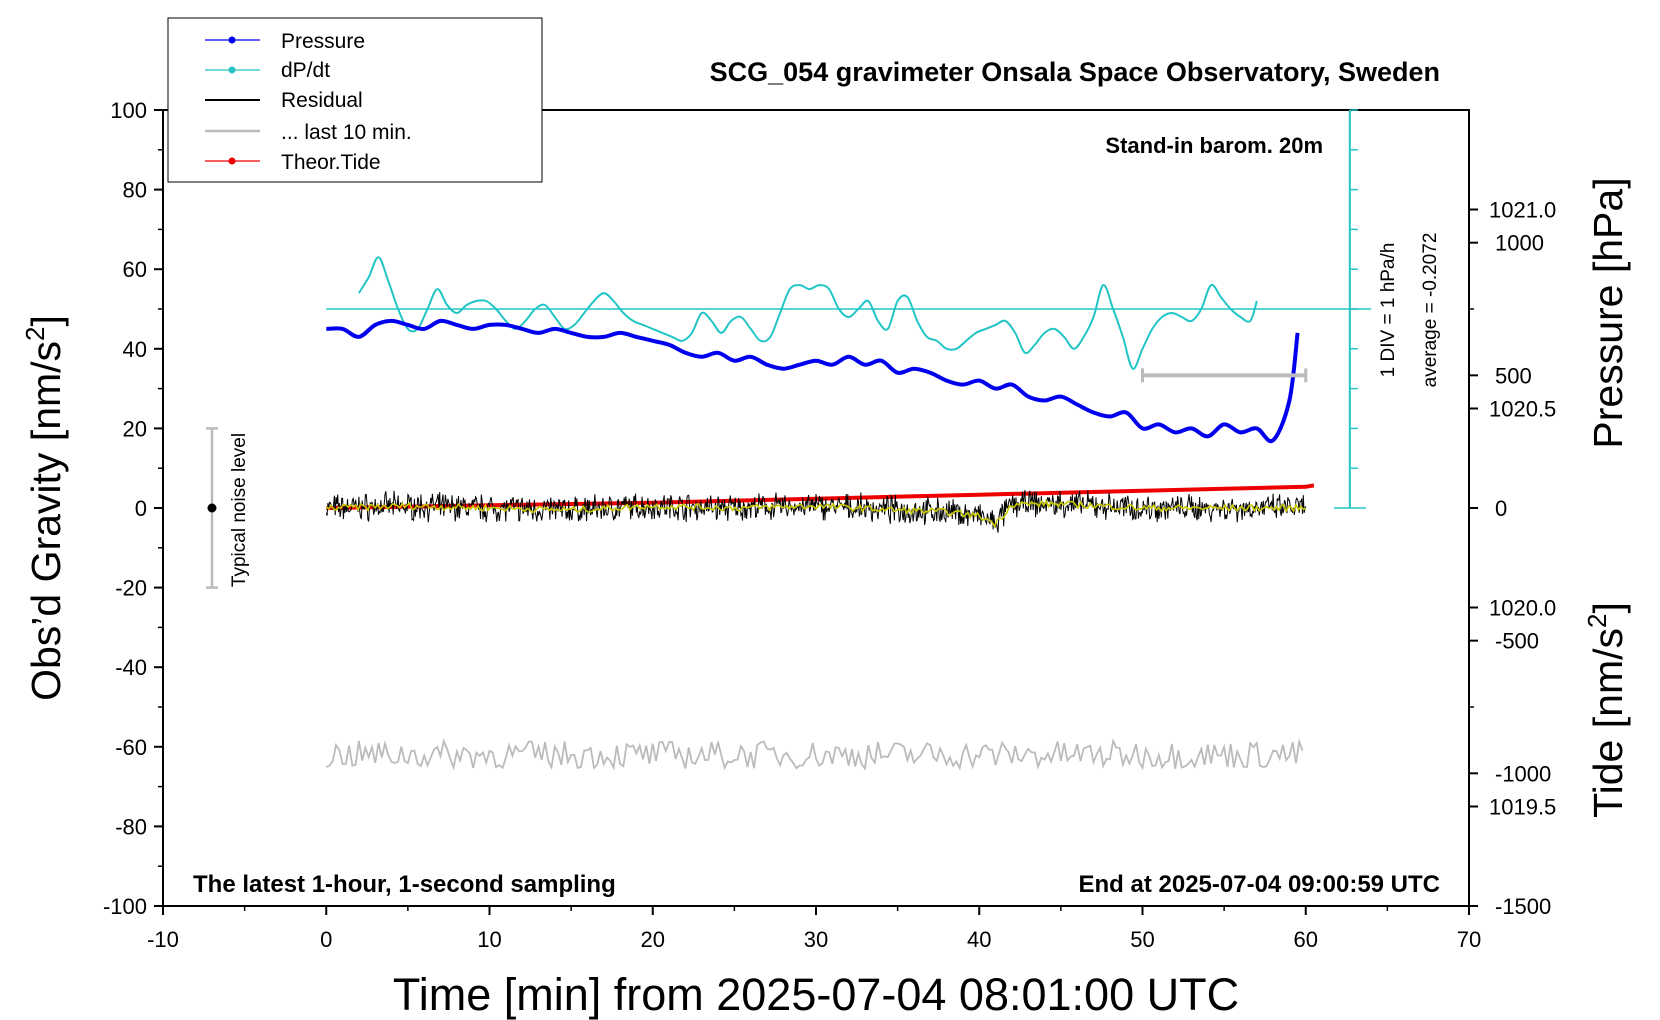  Describe the element at coordinates (1523, 773) in the screenshot. I see `tide-tick-label: -1000` at that location.